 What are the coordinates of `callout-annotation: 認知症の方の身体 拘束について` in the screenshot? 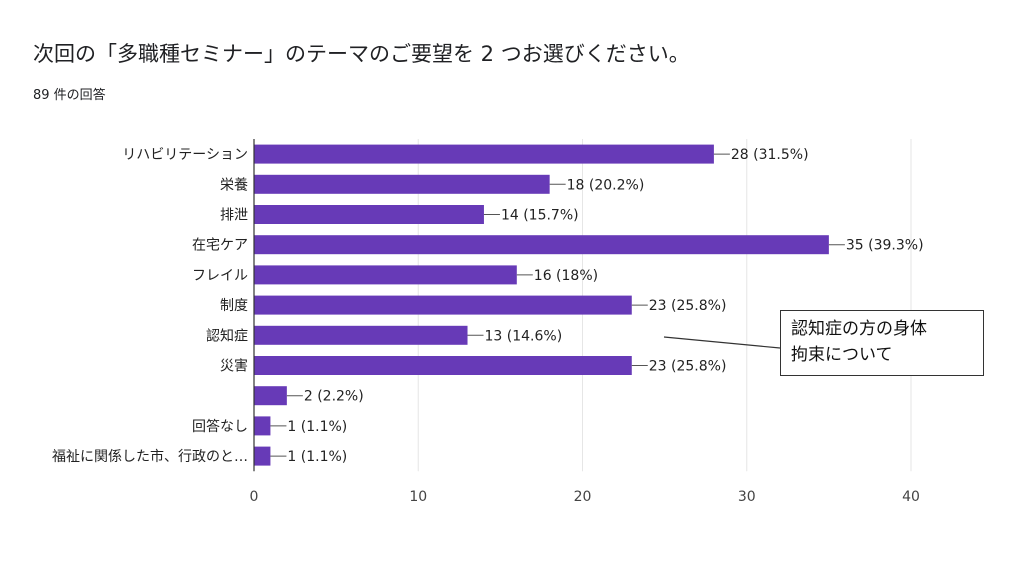 It's located at (882, 343).